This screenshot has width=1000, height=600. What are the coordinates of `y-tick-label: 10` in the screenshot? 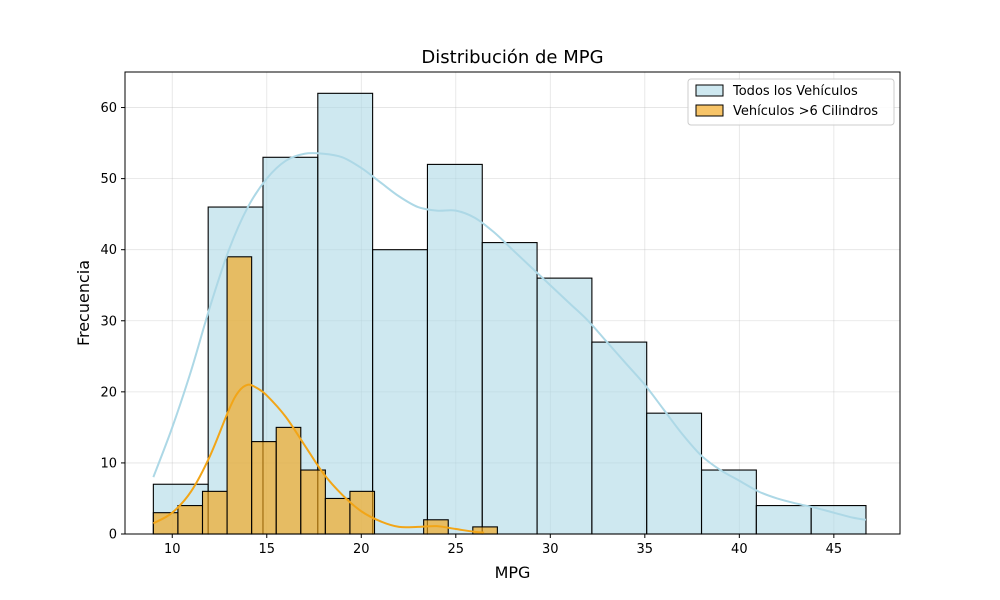 It's located at (108, 463).